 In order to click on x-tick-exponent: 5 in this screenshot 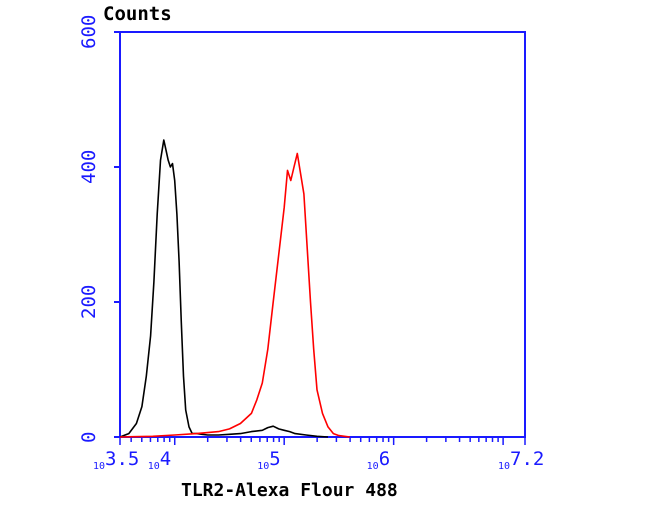, I will do `click(275, 459)`.